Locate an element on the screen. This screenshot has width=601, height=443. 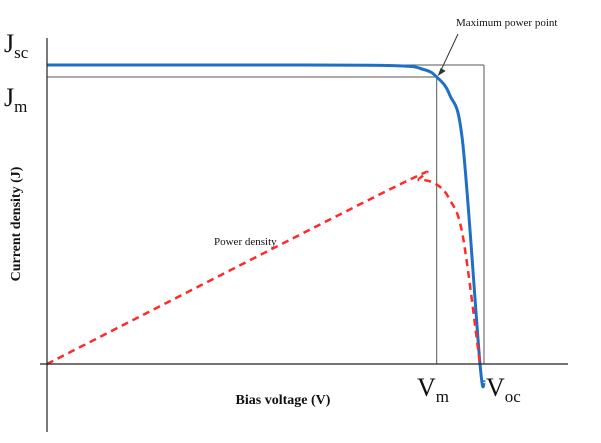
power-density-annotation: Power density is located at coordinates (245, 242).